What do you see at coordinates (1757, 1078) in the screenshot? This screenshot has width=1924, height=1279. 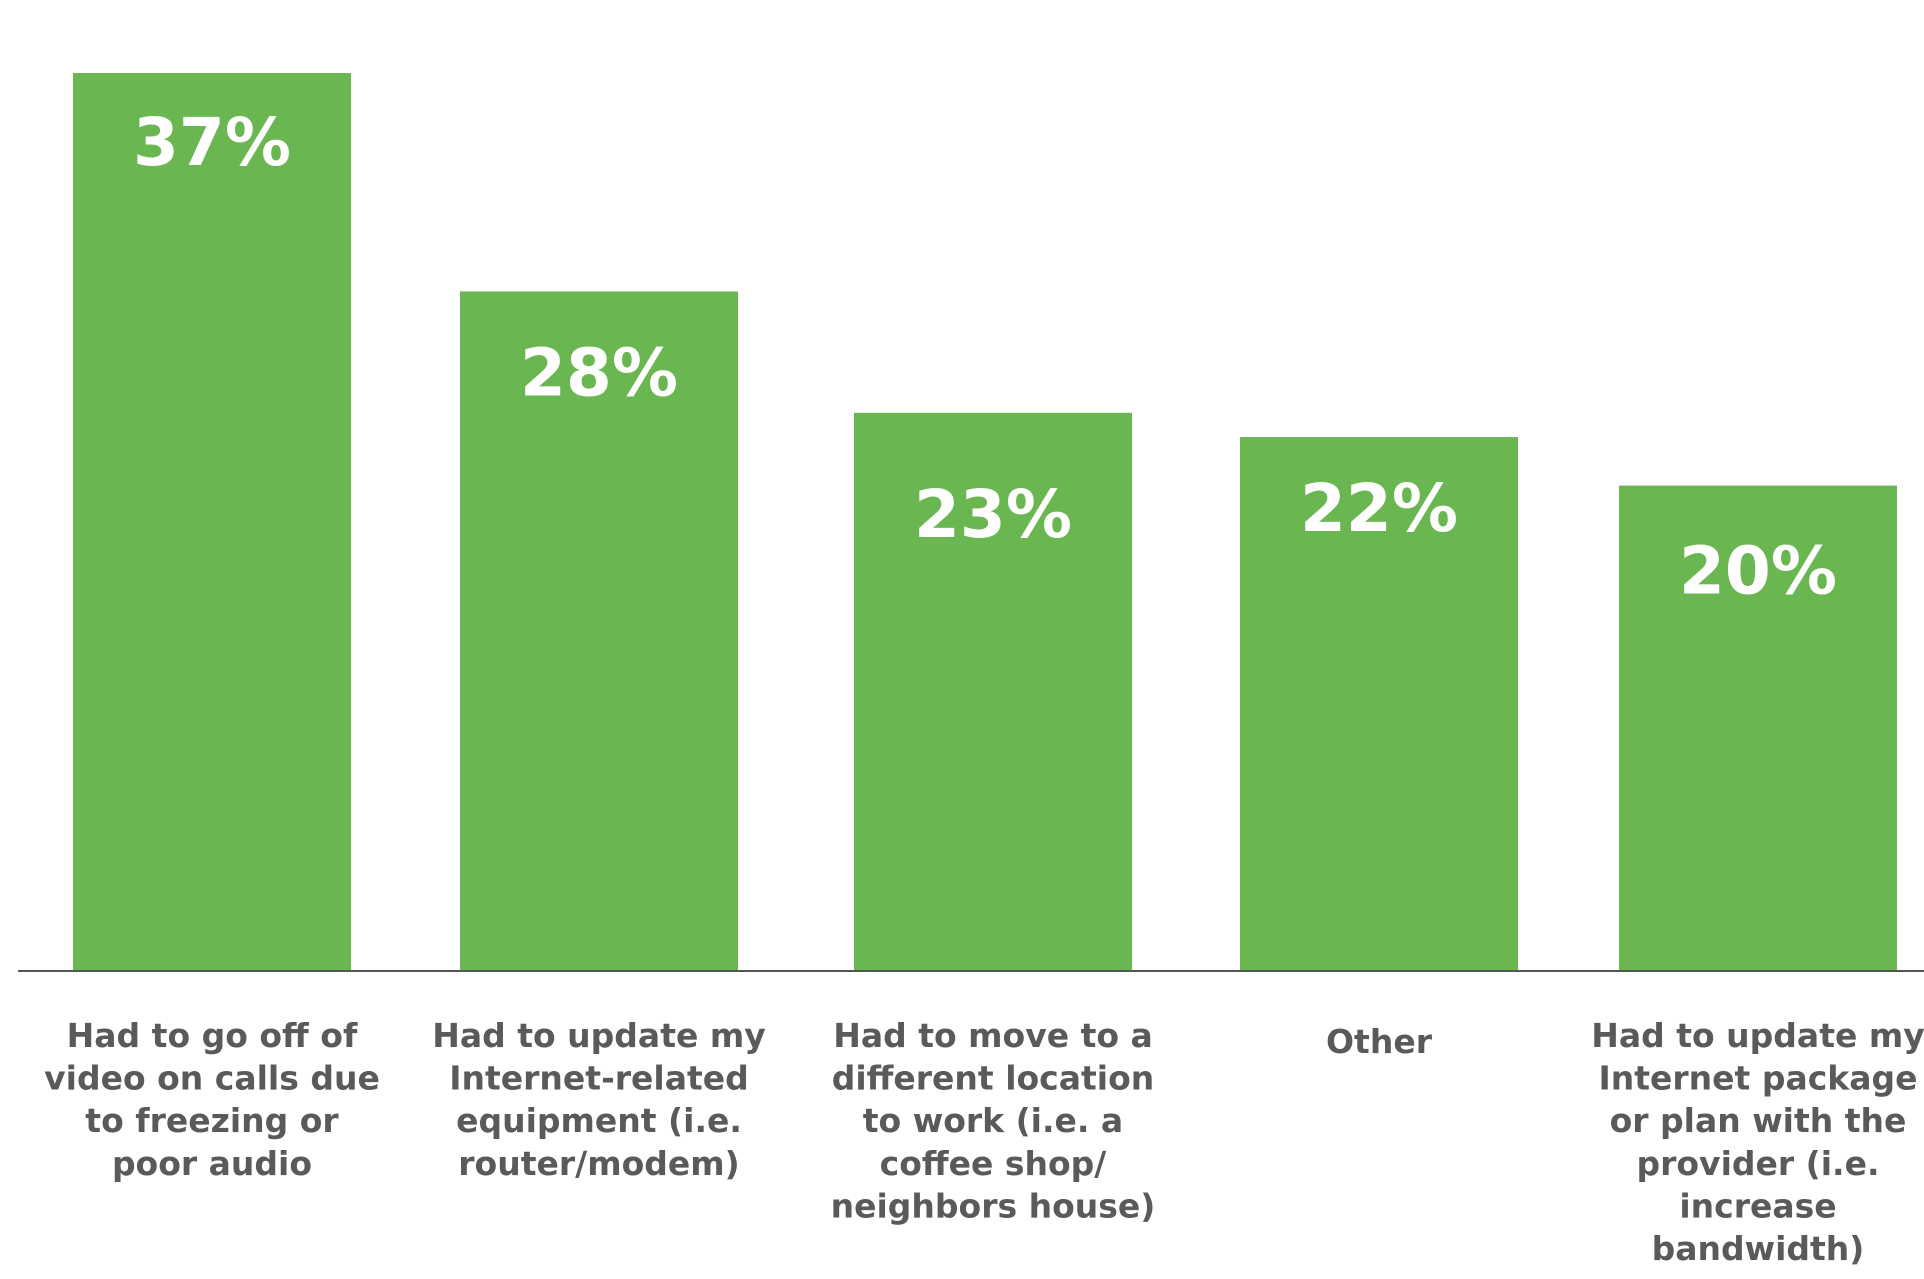 I see `category-label-line: Internet package` at bounding box center [1757, 1078].